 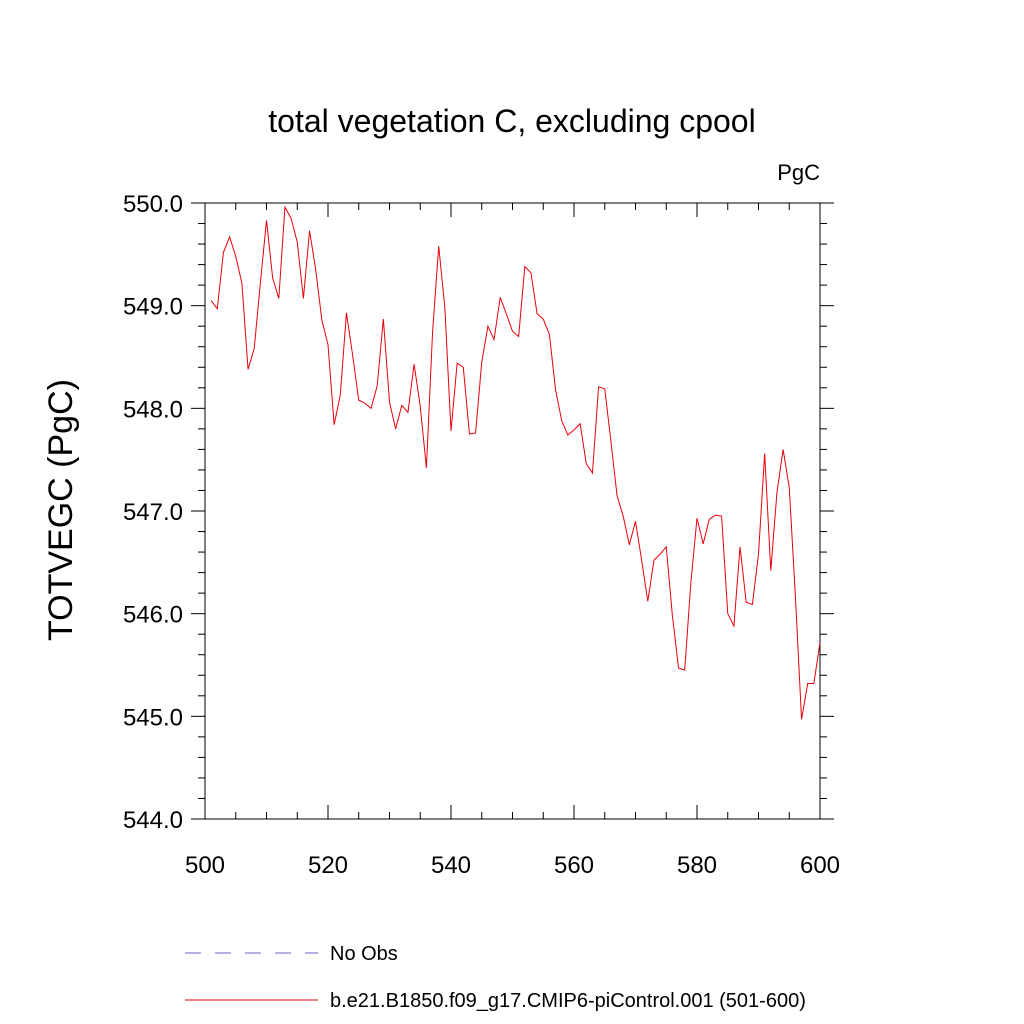 I want to click on y-tick-label: 547.0, so click(x=153, y=512).